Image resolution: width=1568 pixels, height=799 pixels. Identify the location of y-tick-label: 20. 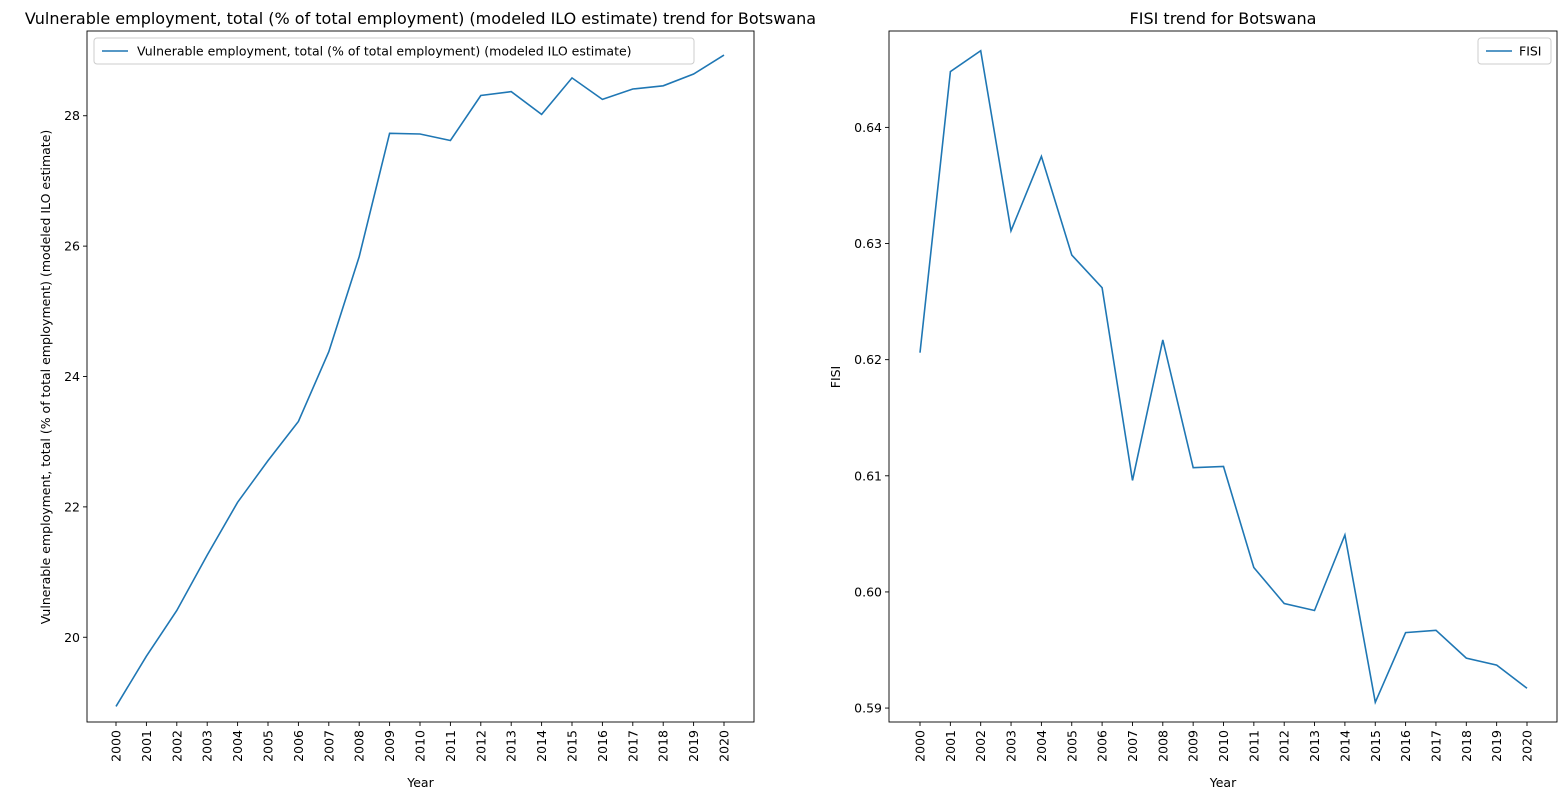
(72, 637).